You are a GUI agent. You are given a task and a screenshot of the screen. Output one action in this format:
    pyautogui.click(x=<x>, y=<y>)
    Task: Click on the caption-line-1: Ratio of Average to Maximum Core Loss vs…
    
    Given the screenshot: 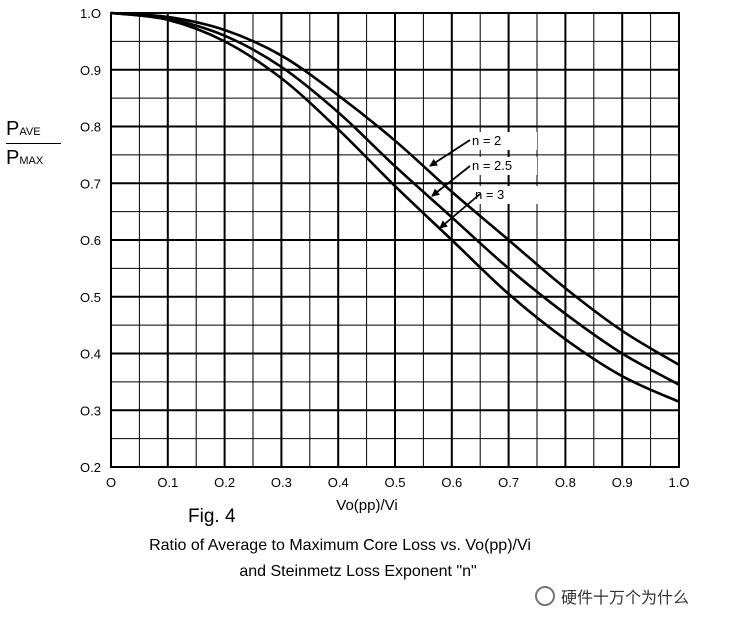 What is the action you would take?
    pyautogui.click(x=340, y=545)
    